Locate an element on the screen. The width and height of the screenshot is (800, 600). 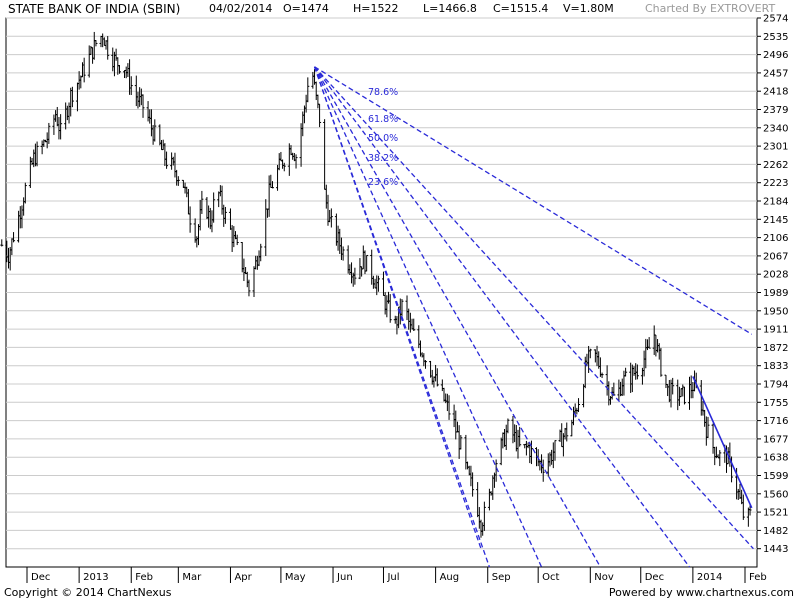
y-tick-label: 2028 is located at coordinates (775, 275).